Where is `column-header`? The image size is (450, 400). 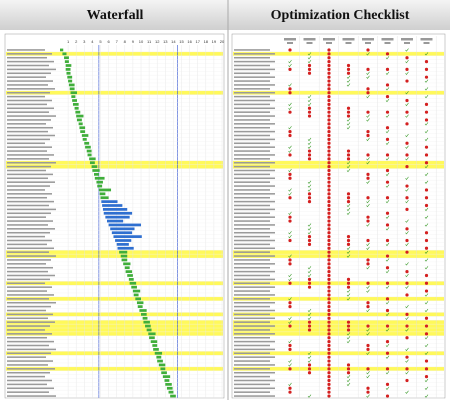 column-header is located at coordinates (387, 39).